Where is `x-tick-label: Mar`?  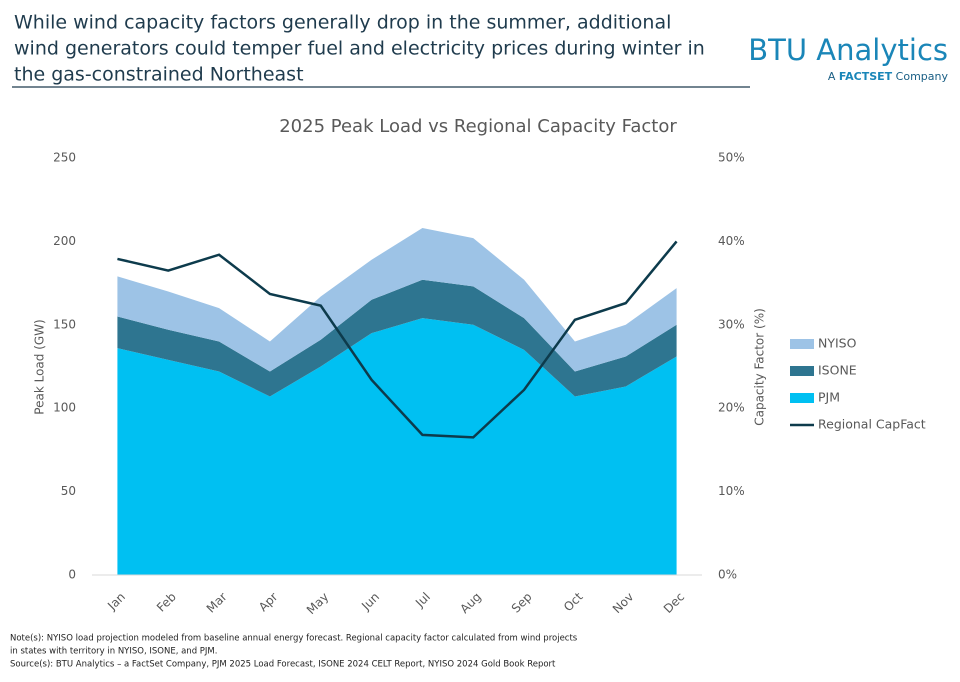 x-tick-label: Mar is located at coordinates (217, 603).